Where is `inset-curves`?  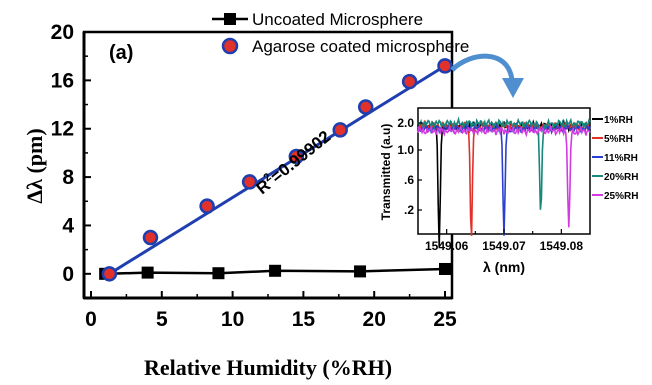 inset-curves is located at coordinates (504, 181).